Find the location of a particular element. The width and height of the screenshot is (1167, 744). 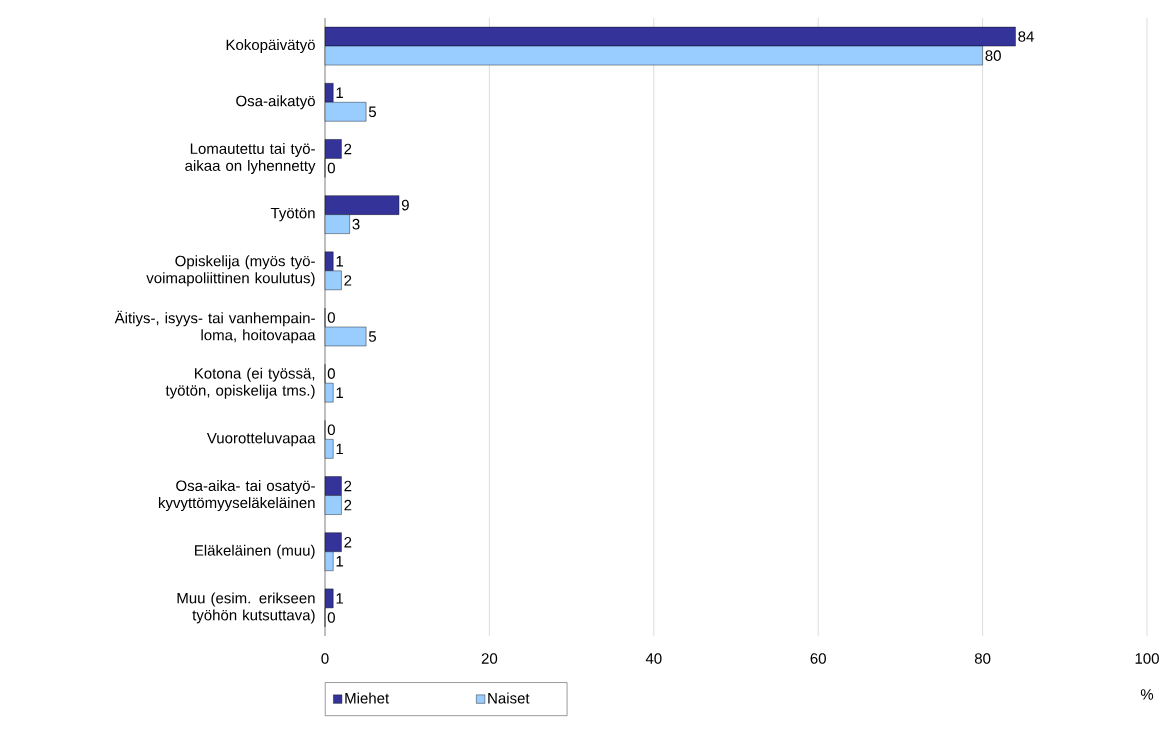

x-tick-label: 80 is located at coordinates (982, 658).